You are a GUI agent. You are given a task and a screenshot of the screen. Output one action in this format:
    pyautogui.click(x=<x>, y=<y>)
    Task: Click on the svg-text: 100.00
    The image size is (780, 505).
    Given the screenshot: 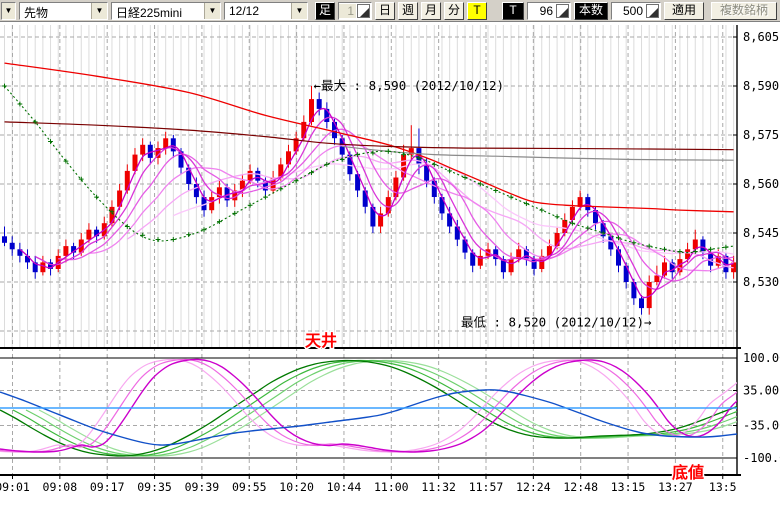 What is the action you would take?
    pyautogui.click(x=761, y=358)
    